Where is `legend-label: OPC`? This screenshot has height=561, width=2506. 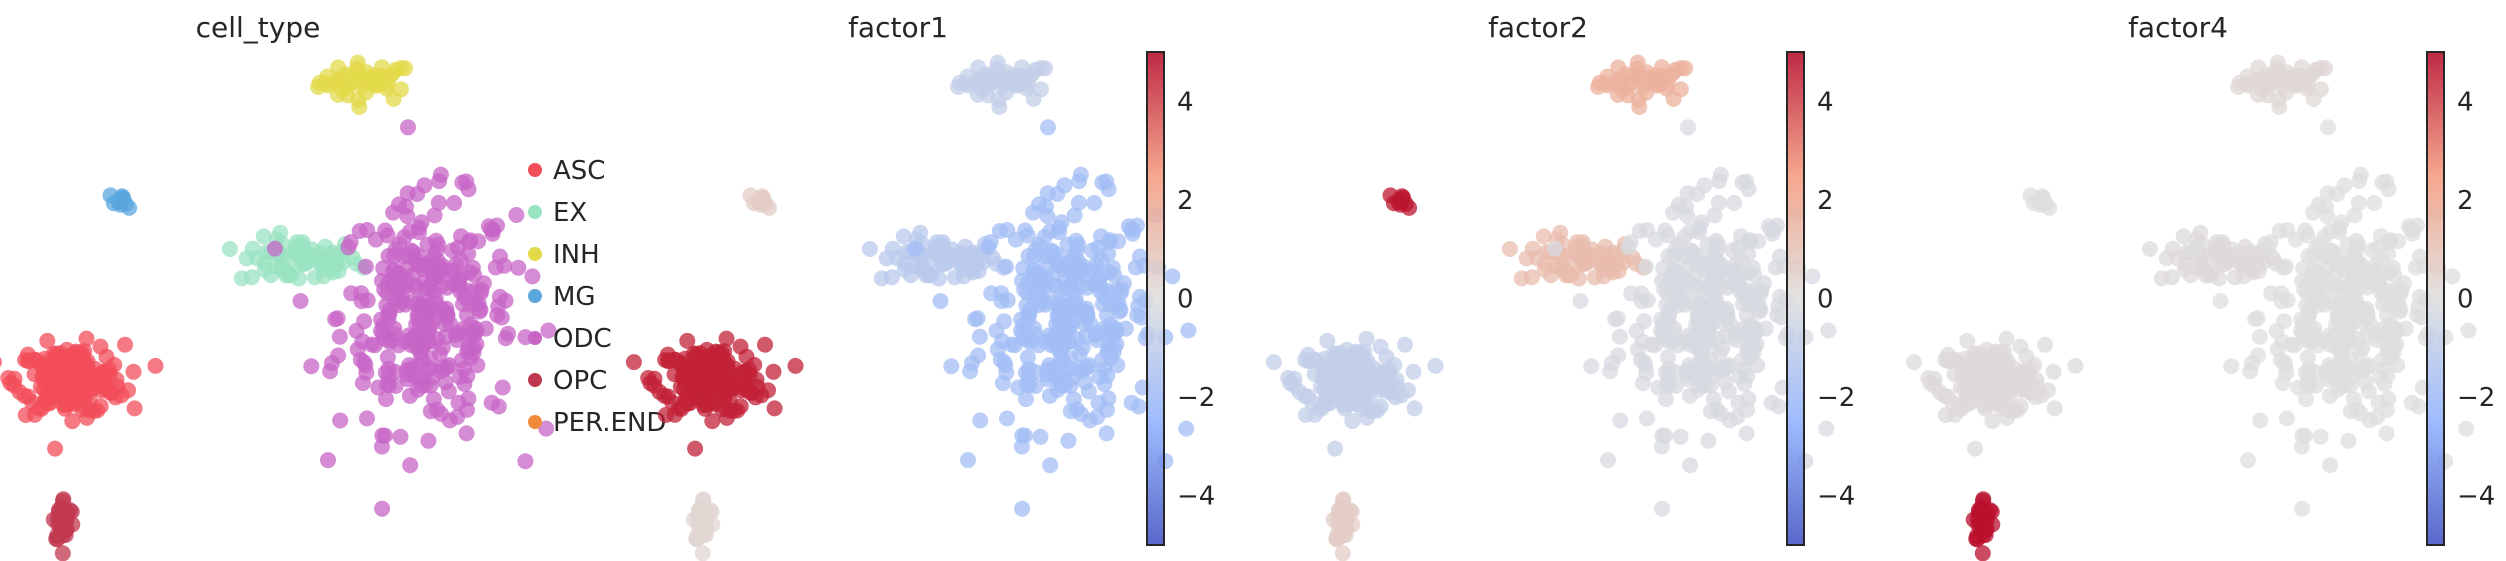
legend-label: OPC is located at coordinates (580, 381).